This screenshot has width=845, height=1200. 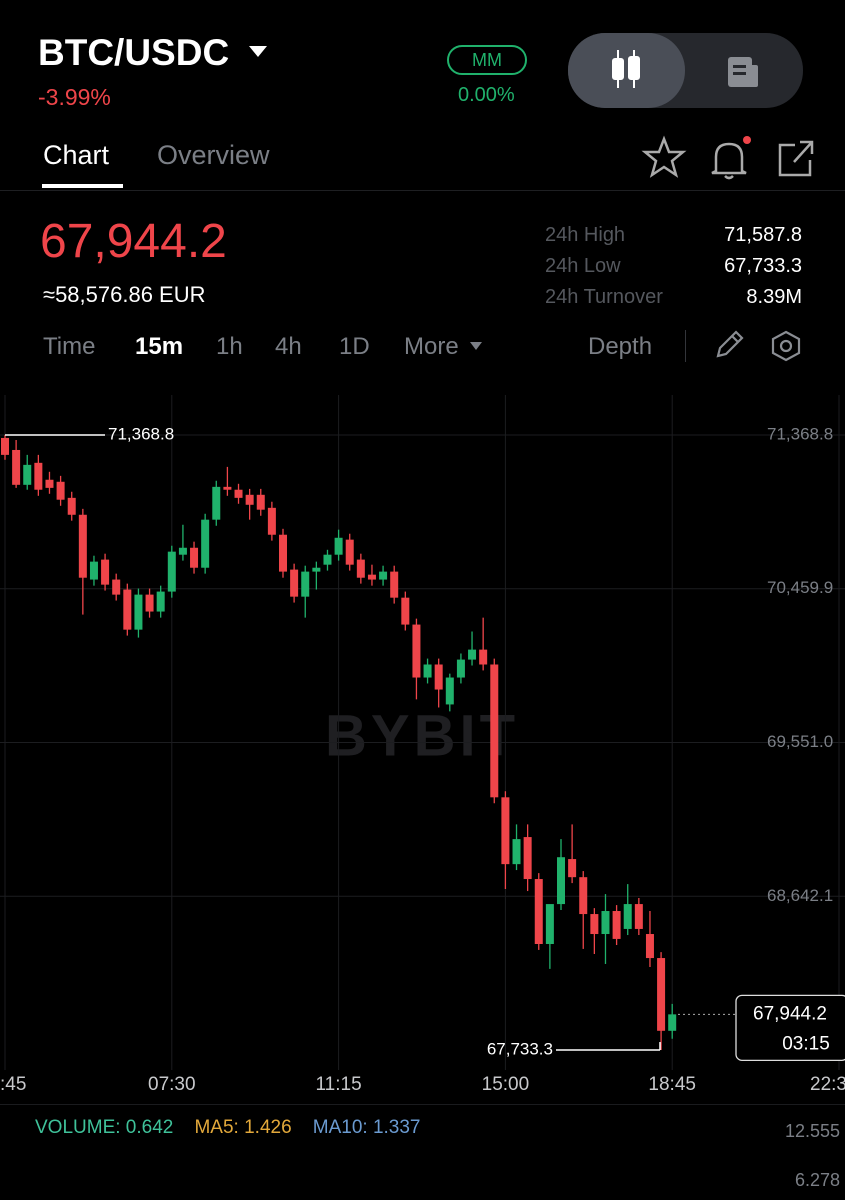 I want to click on pair-title: BTC/USDC, so click(x=134, y=52).